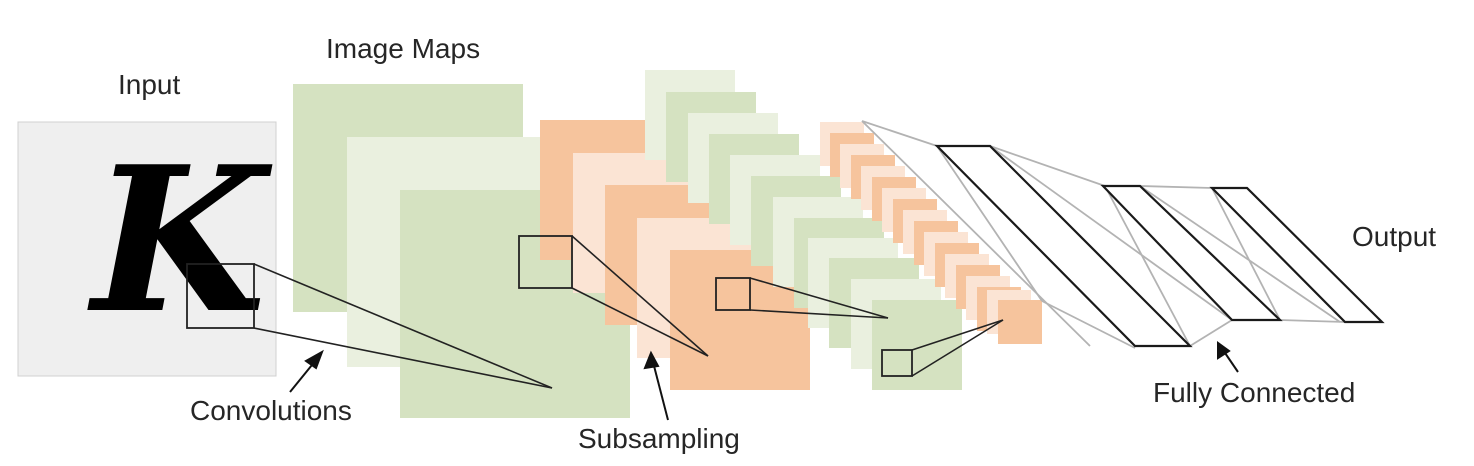 Image resolution: width=1474 pixels, height=466 pixels. What do you see at coordinates (733, 294) in the screenshot?
I see `receptive-field-subsample` at bounding box center [733, 294].